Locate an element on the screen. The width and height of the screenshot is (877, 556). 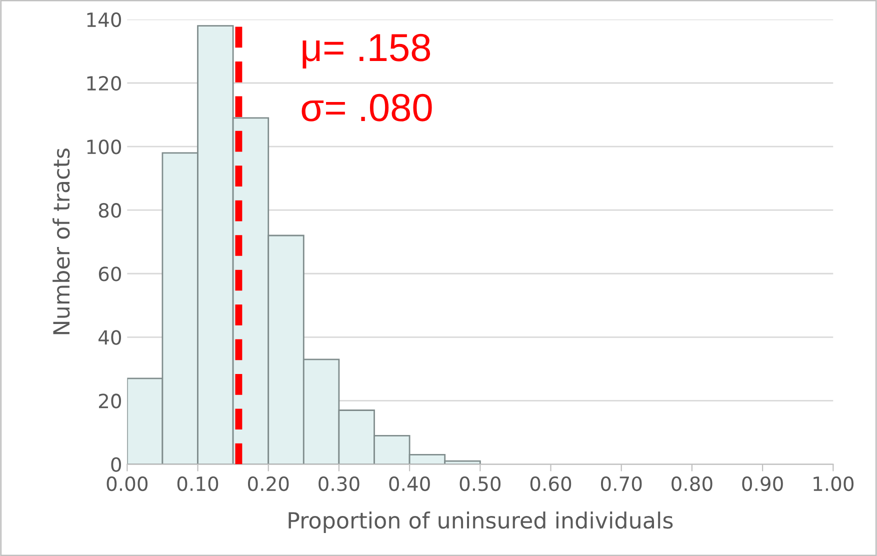
x-tick-label: 0.60 is located at coordinates (551, 484).